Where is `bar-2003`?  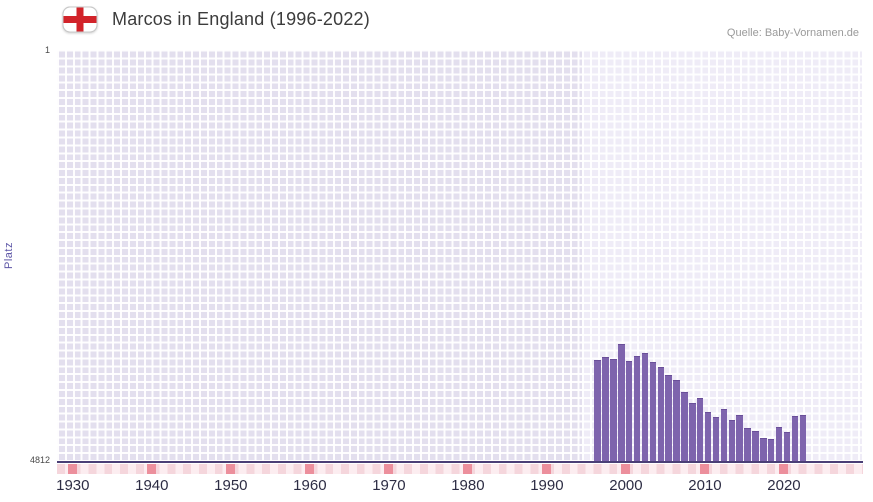
bar-2003 is located at coordinates (653, 412).